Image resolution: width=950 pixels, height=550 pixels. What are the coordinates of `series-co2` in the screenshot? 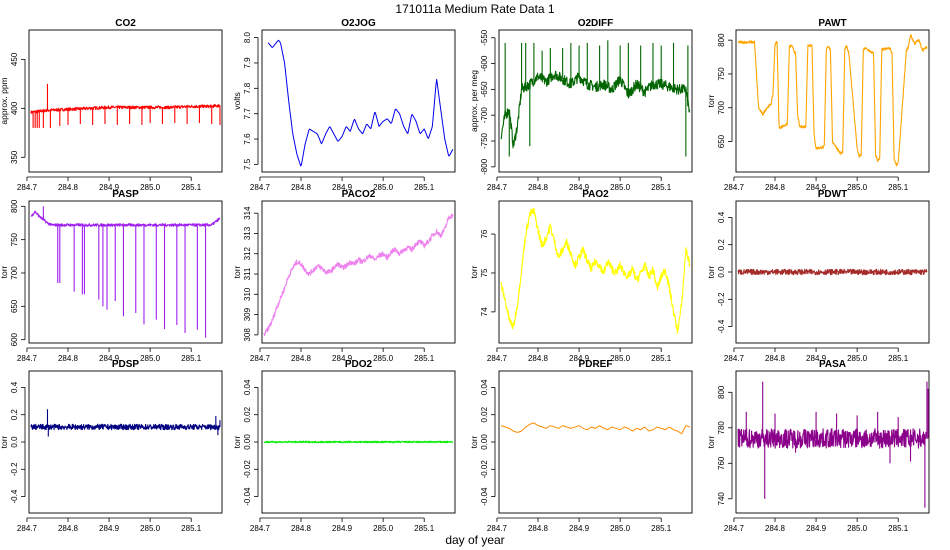 It's located at (125, 105).